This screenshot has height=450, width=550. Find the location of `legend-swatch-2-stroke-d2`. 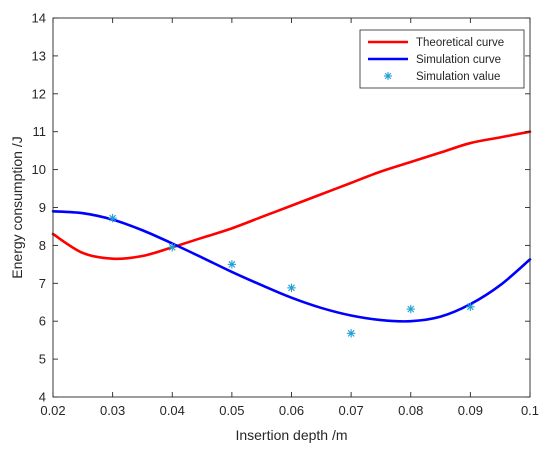

legend-swatch-2-stroke-d2 is located at coordinates (388, 76).